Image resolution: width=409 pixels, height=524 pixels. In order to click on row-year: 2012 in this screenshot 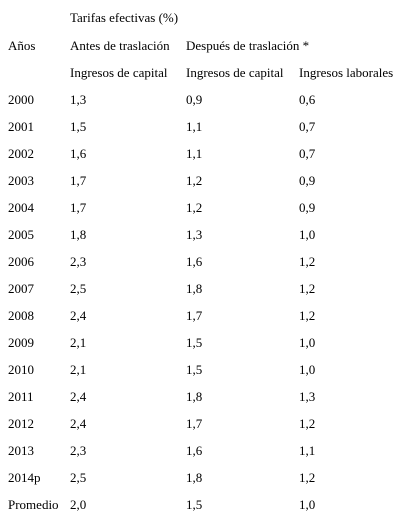, I will do `click(21, 423)`.